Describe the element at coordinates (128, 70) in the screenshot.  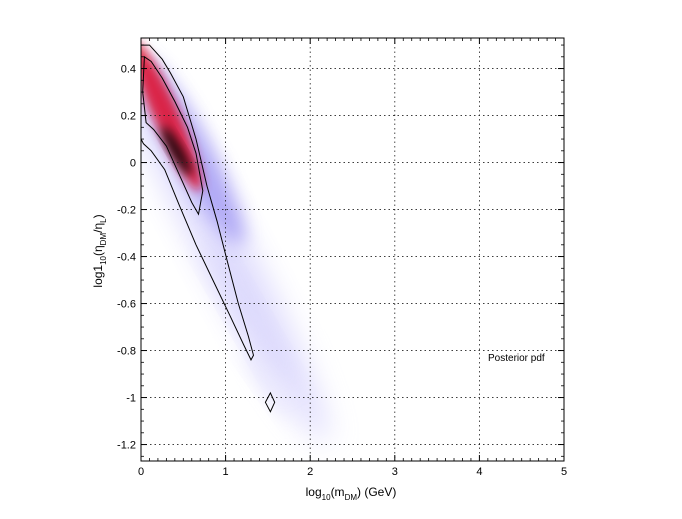
I see `y-tick-label: 0.4` at that location.